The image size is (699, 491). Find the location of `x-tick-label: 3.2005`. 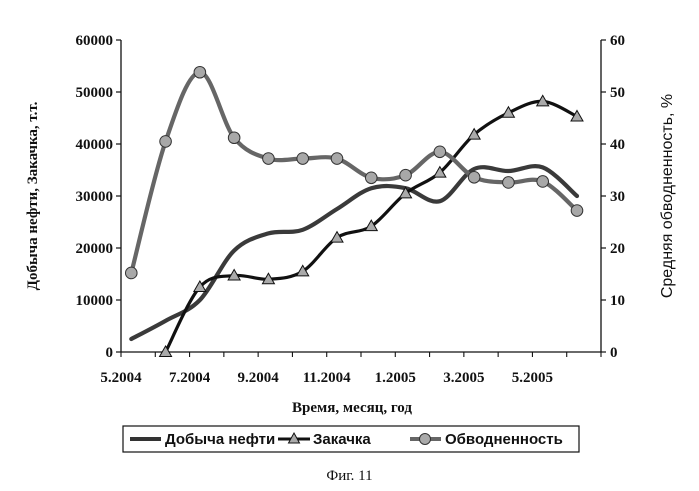

x-tick-label: 3.2005 is located at coordinates (463, 378).